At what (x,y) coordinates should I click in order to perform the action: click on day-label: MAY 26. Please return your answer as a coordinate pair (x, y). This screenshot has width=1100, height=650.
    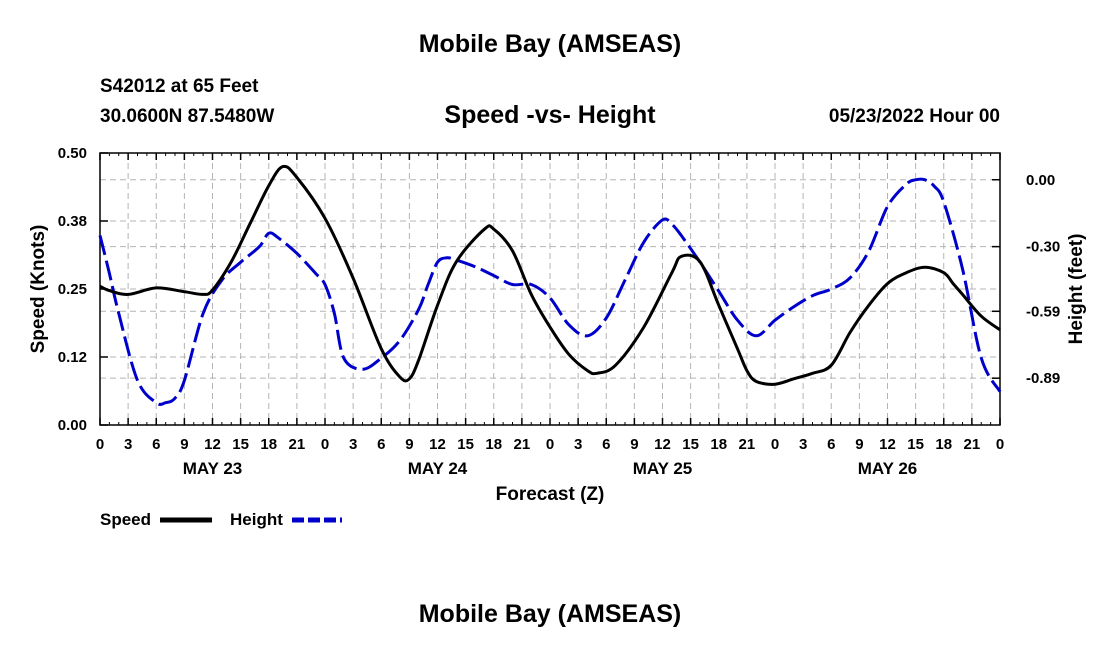
    Looking at the image, I should click on (888, 468).